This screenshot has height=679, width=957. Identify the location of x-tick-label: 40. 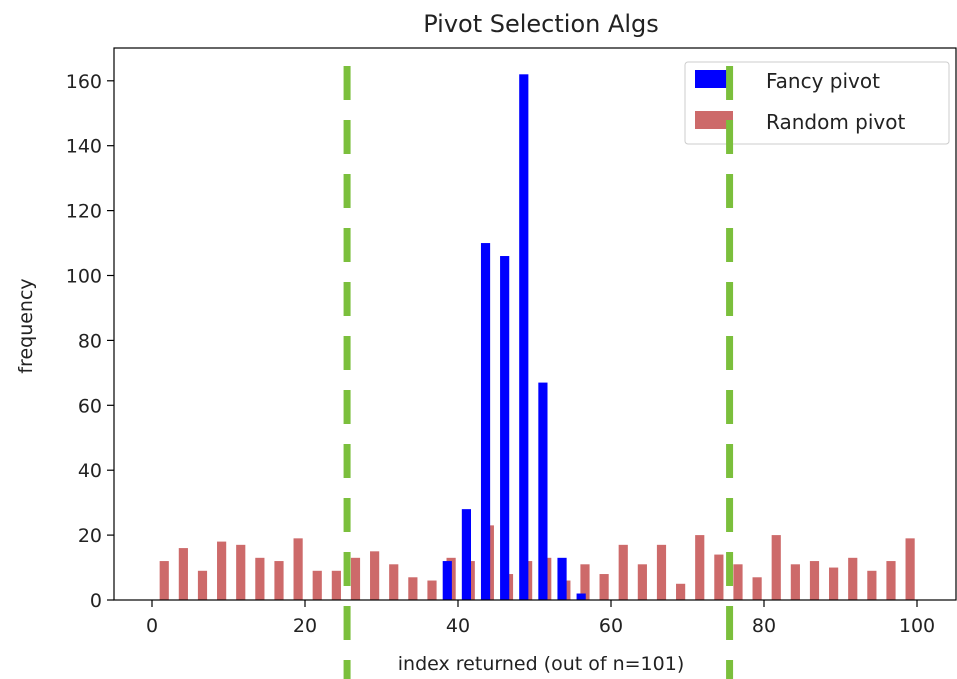
(458, 626).